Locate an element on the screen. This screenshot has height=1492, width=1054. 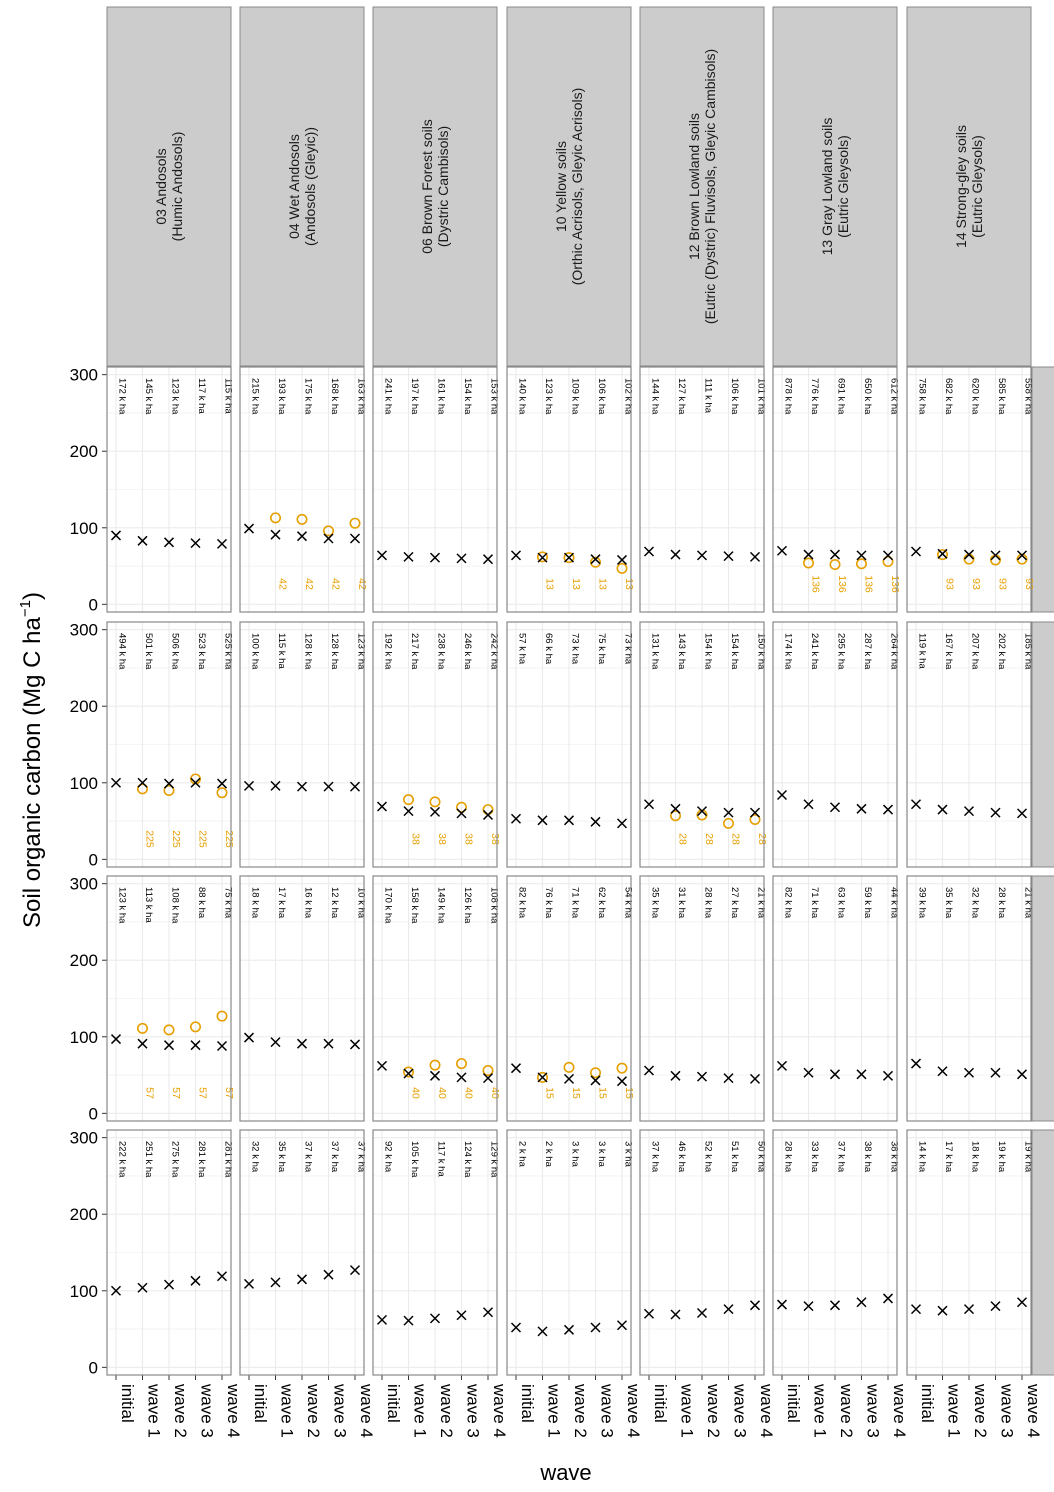
area-label: 44 k ha is located at coordinates (894, 903).